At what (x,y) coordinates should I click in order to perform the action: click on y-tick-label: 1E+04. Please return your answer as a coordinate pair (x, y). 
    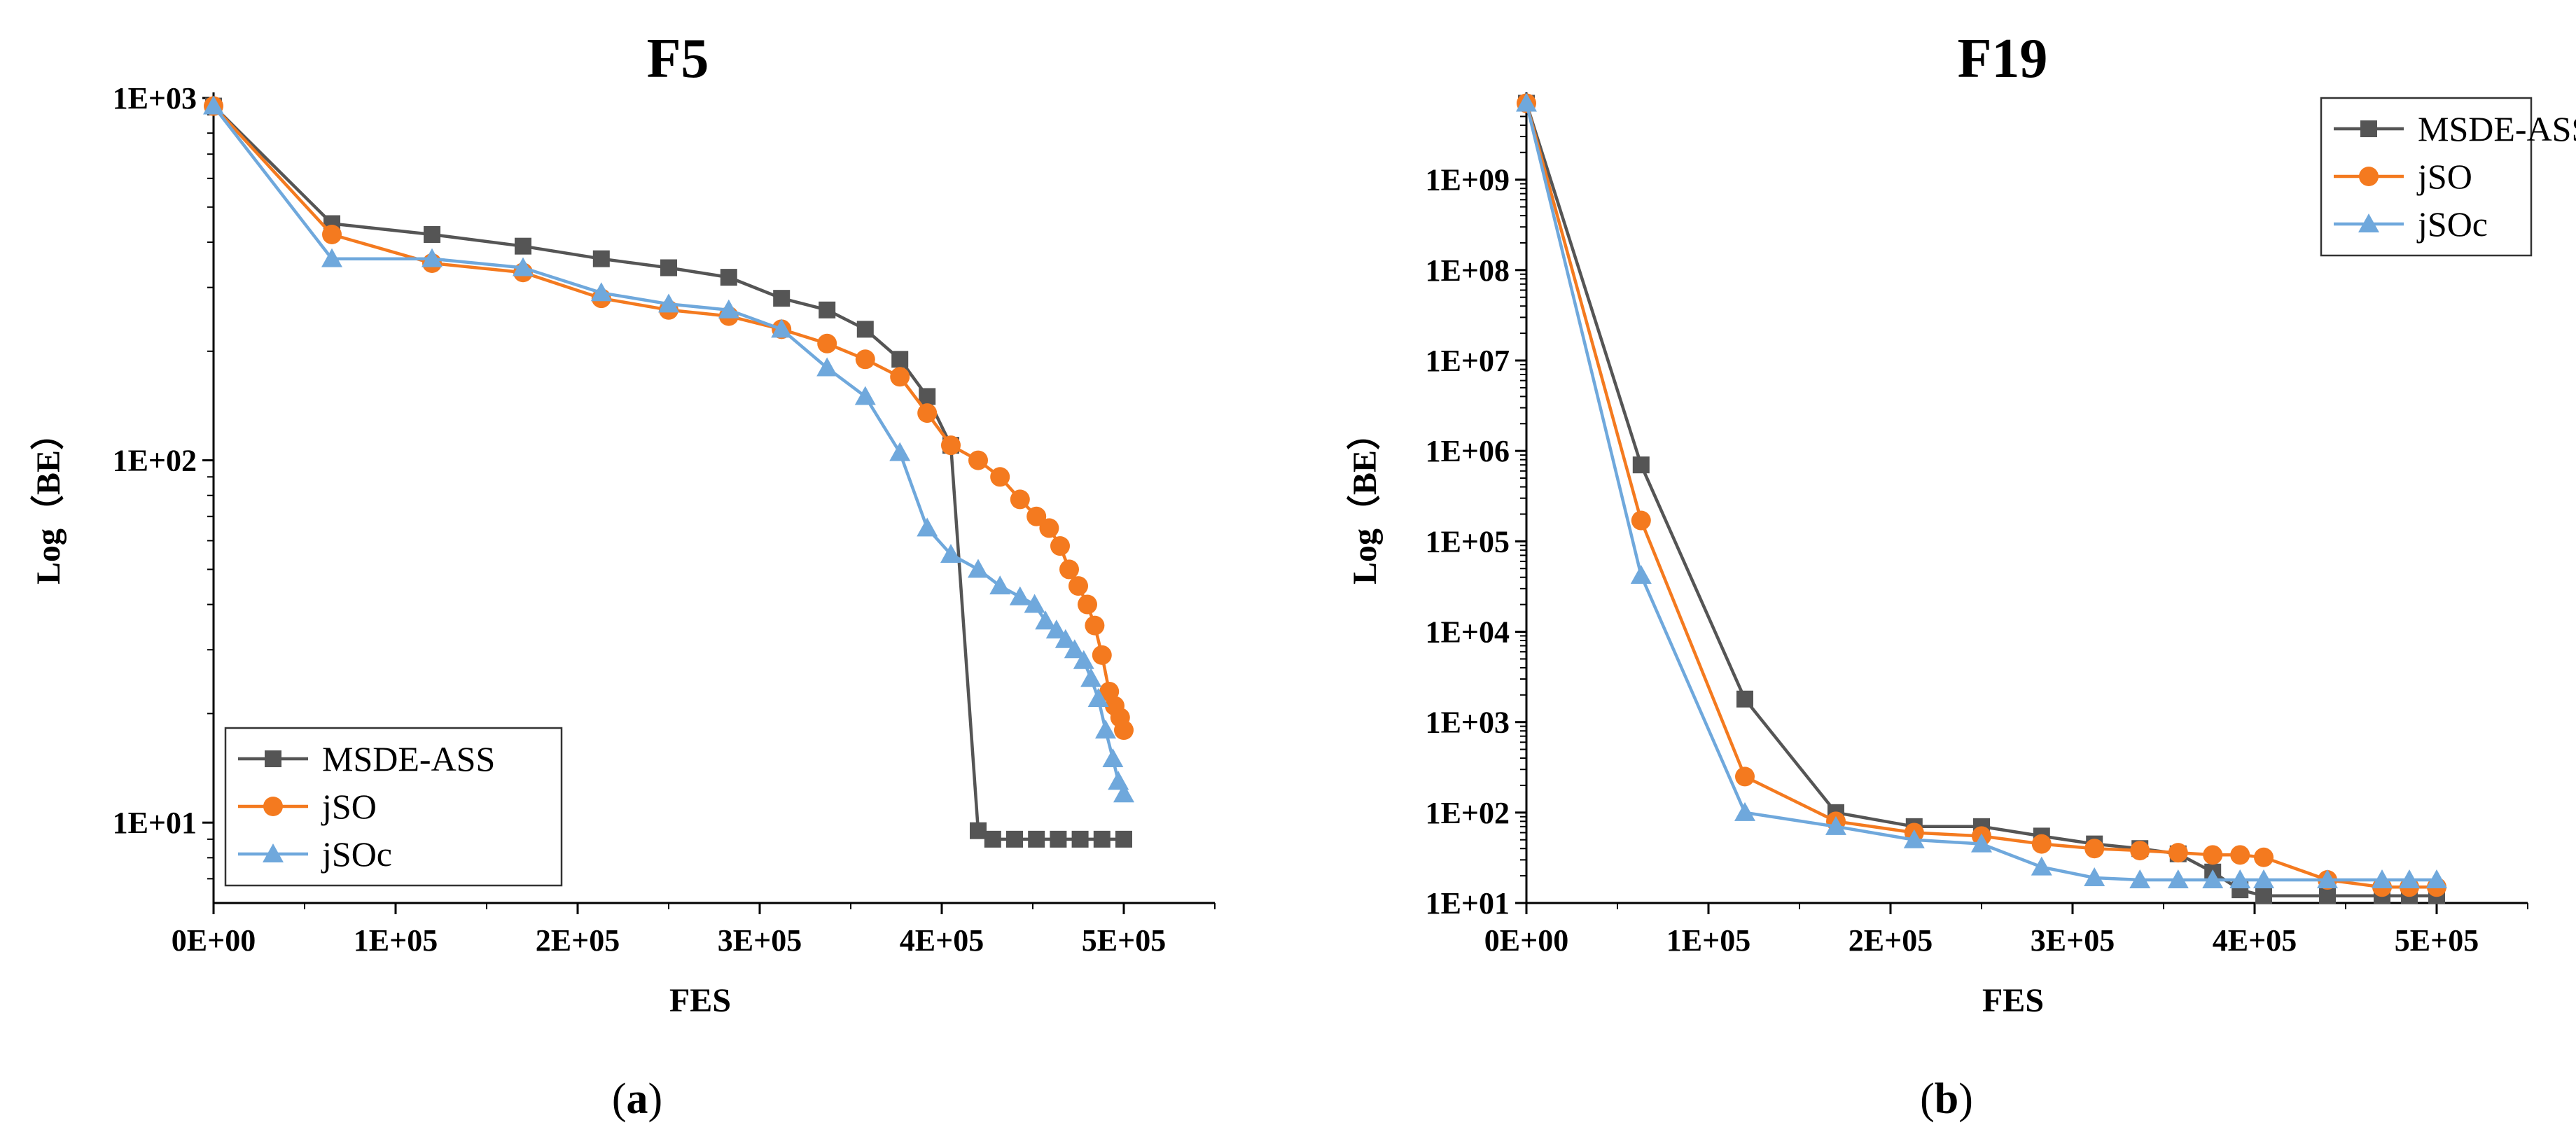
    Looking at the image, I should click on (1468, 632).